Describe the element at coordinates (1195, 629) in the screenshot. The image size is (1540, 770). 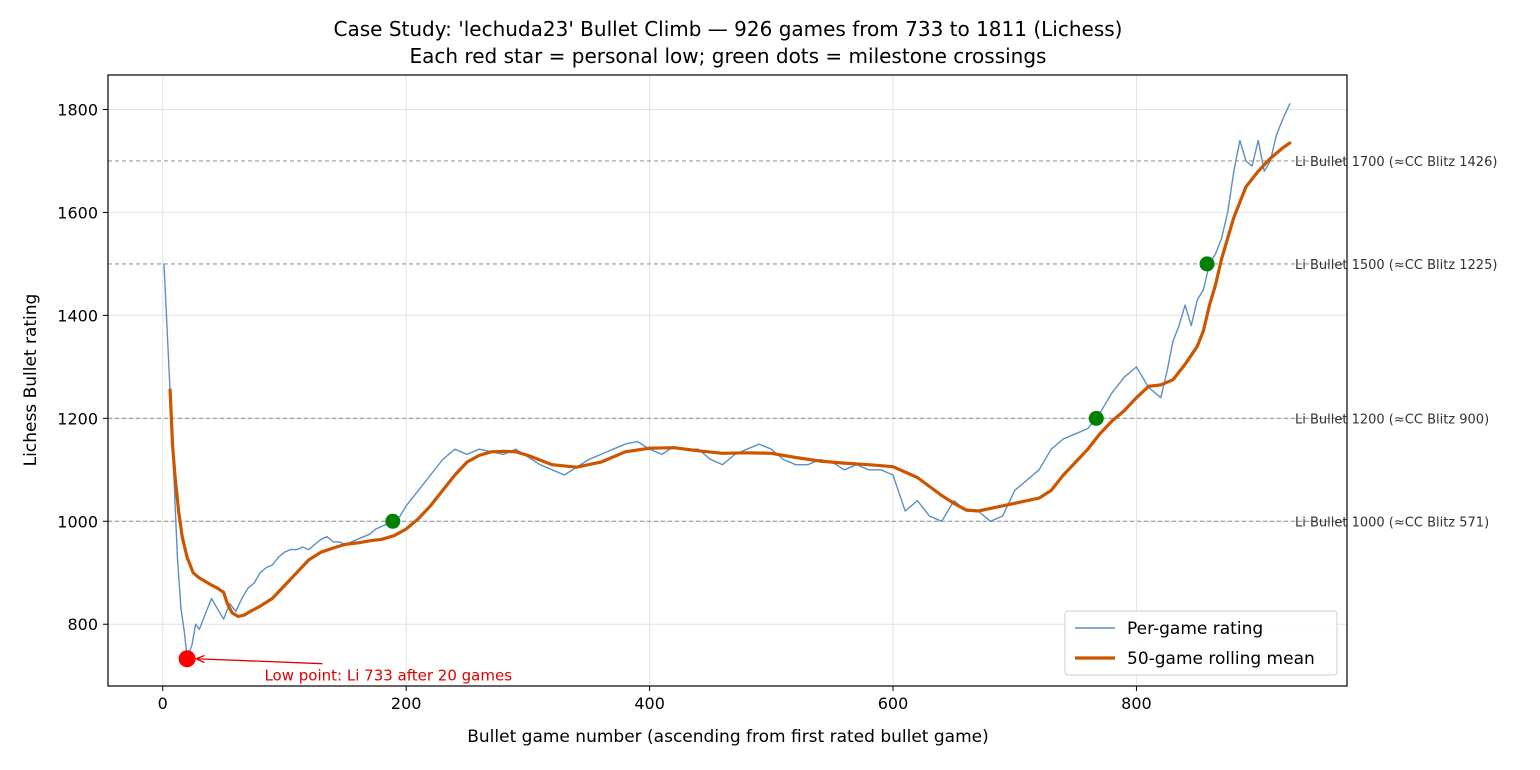
I see `legend-label: Per-game rating` at that location.